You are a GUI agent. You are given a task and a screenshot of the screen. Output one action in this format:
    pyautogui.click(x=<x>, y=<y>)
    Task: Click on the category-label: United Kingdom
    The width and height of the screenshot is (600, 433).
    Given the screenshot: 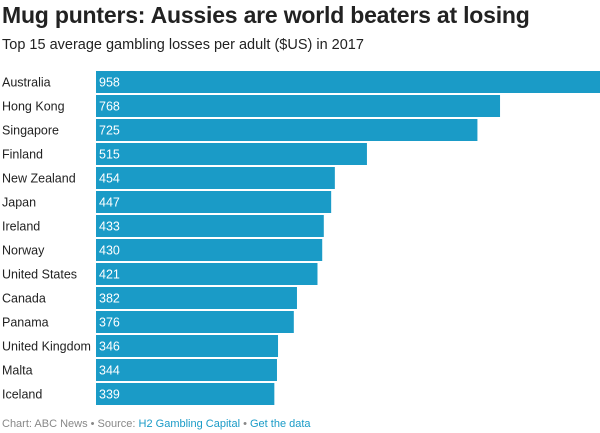 What is the action you would take?
    pyautogui.click(x=46, y=347)
    